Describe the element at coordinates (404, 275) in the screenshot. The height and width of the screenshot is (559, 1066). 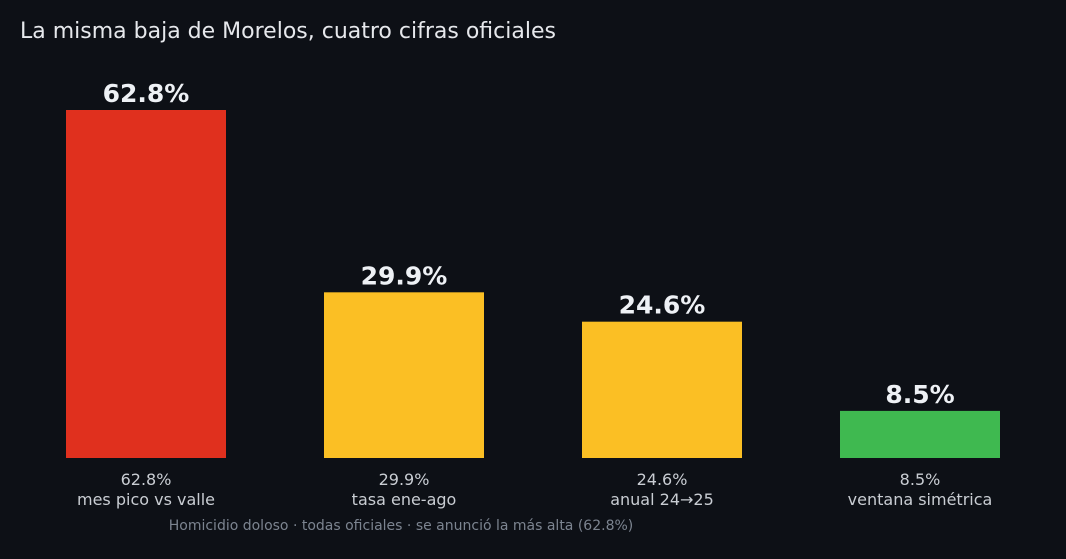
I see `bar-value-label: 29.9%` at that location.